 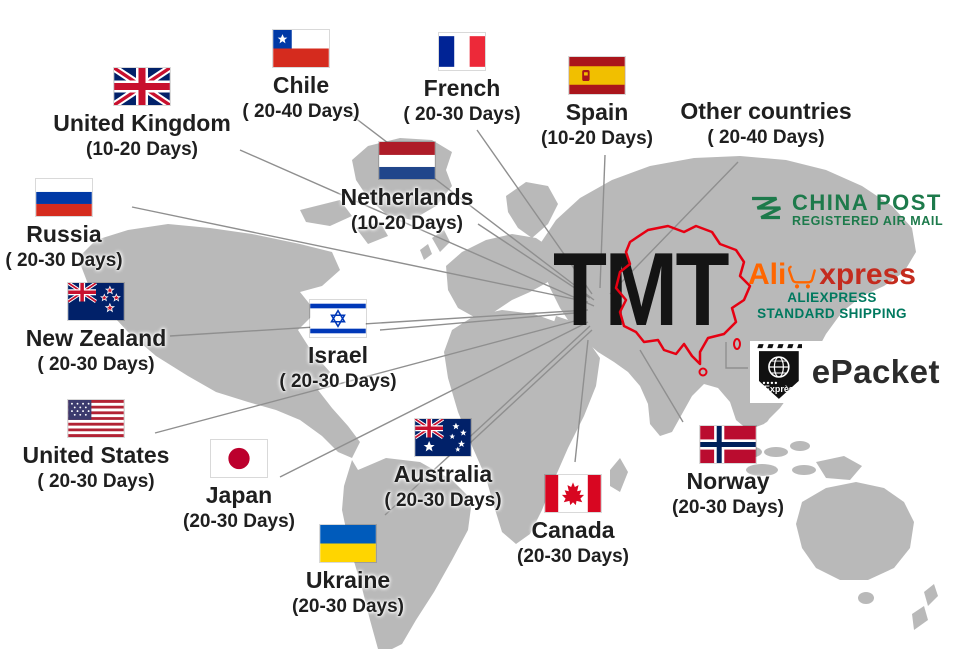 I want to click on israel-flag-icon, so click(x=338, y=318).